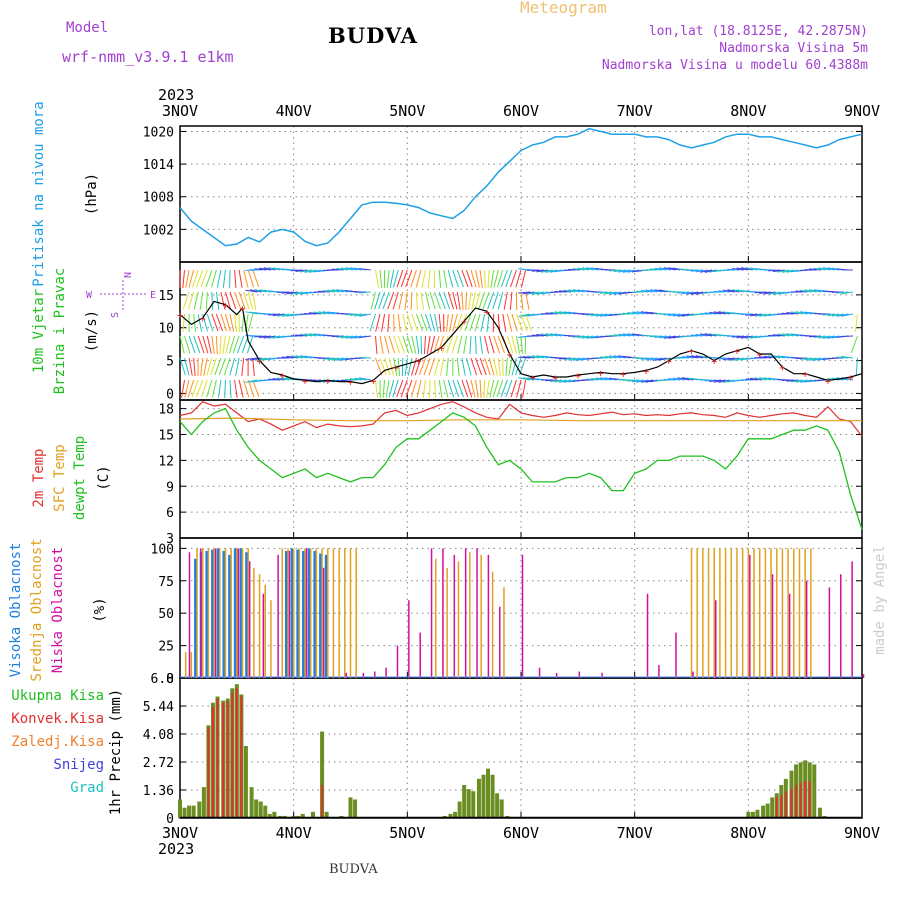 The width and height of the screenshot is (900, 904). Describe the element at coordinates (116, 752) in the screenshot. I see `precip-unit: 1hr Precip (mm)` at that location.